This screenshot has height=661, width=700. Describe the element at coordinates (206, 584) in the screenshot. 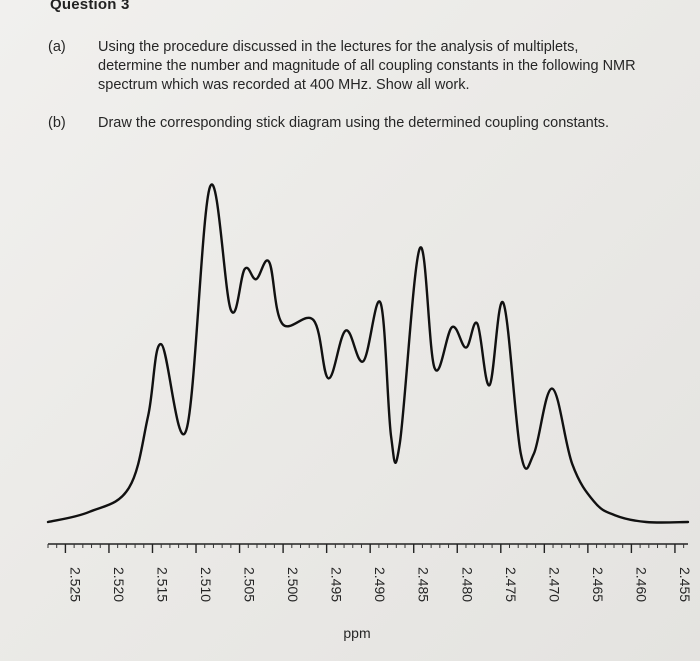

I see `tick-label: 2.510` at that location.